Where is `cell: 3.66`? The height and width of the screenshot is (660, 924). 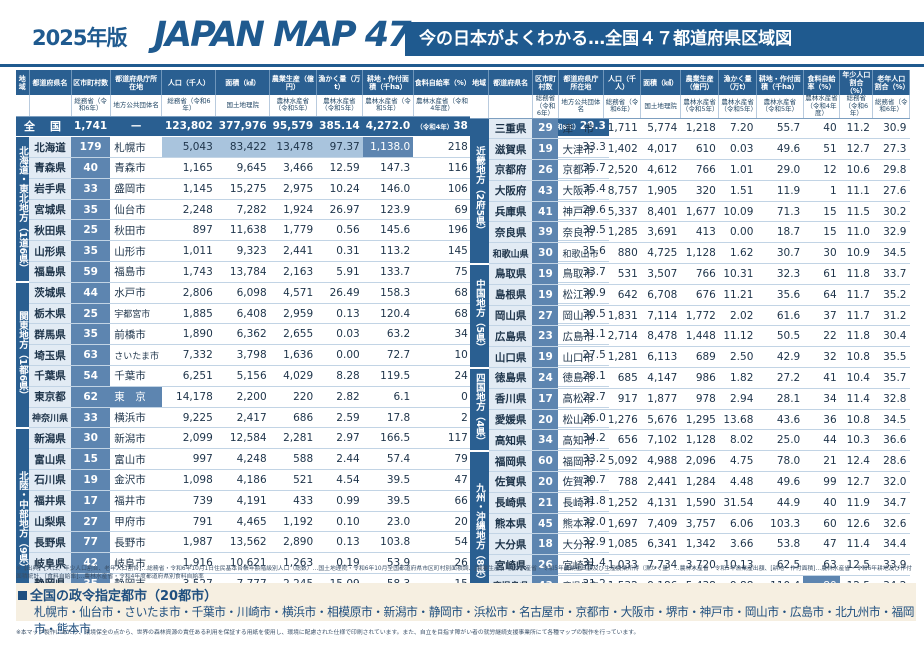
cell: 3.66 is located at coordinates (737, 544).